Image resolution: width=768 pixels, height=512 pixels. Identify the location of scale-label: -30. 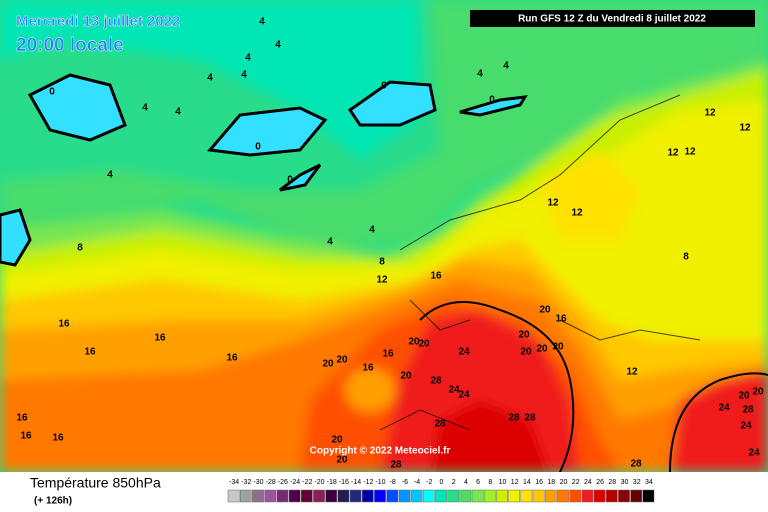
(258, 482).